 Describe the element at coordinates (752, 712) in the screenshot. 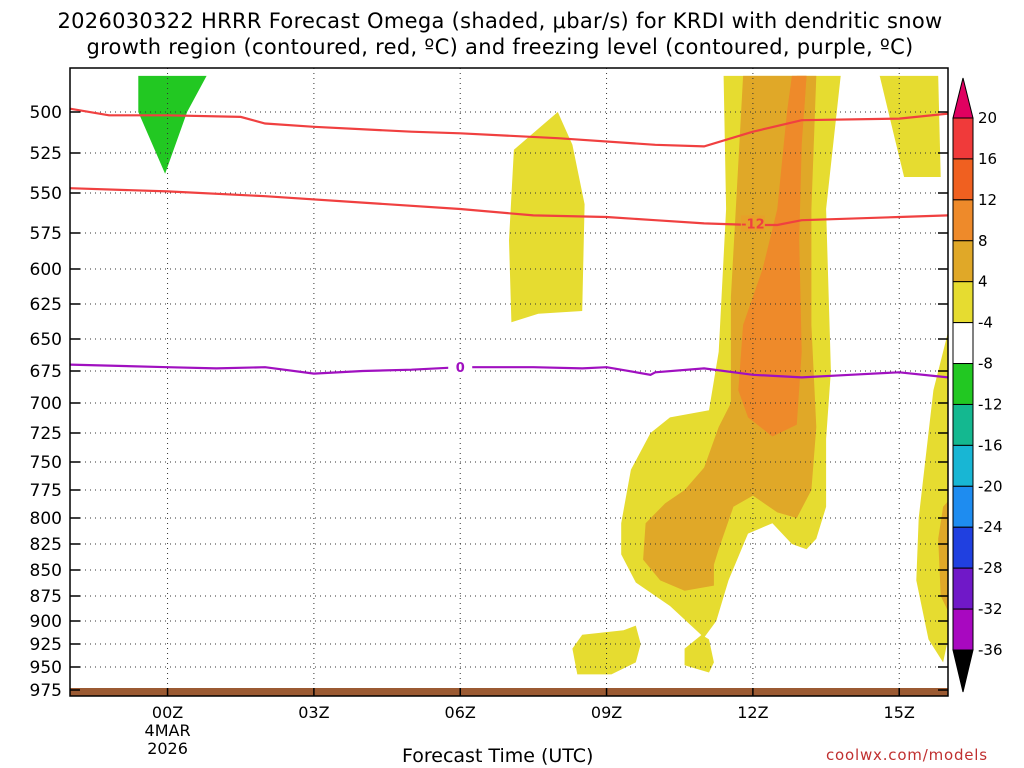

I see `x-tick-label-12Z: 12Z` at that location.